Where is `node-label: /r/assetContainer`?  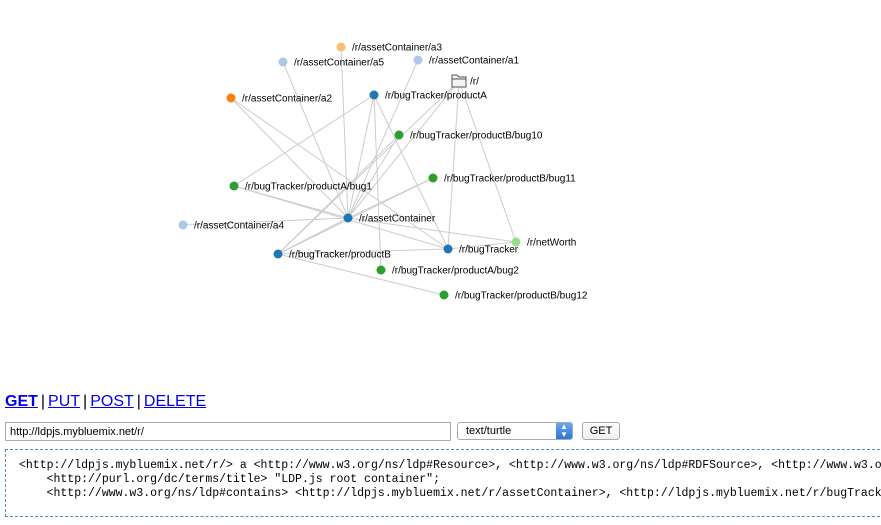
node-label: /r/assetContainer is located at coordinates (397, 219).